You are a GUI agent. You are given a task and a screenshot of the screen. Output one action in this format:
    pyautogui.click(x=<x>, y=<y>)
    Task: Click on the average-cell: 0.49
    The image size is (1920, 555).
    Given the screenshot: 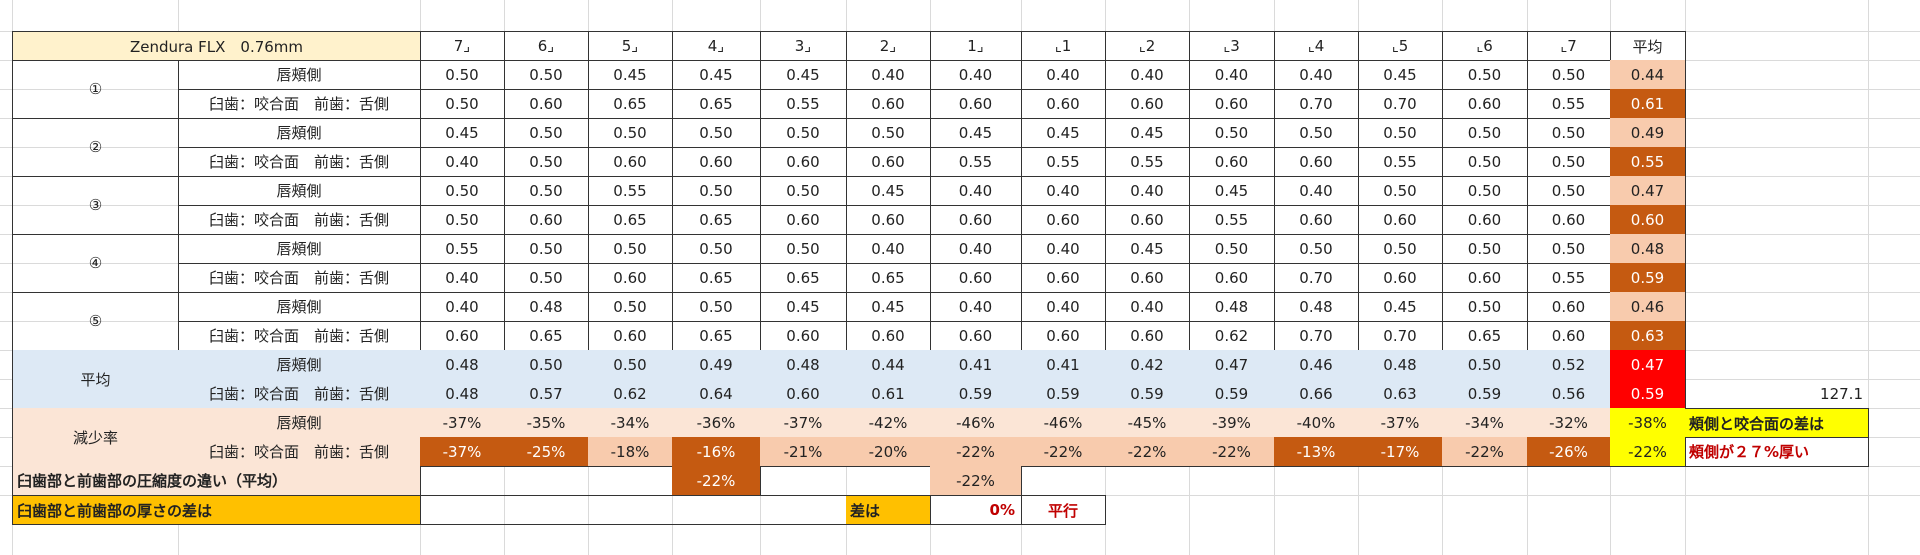 What is the action you would take?
    pyautogui.click(x=1648, y=133)
    